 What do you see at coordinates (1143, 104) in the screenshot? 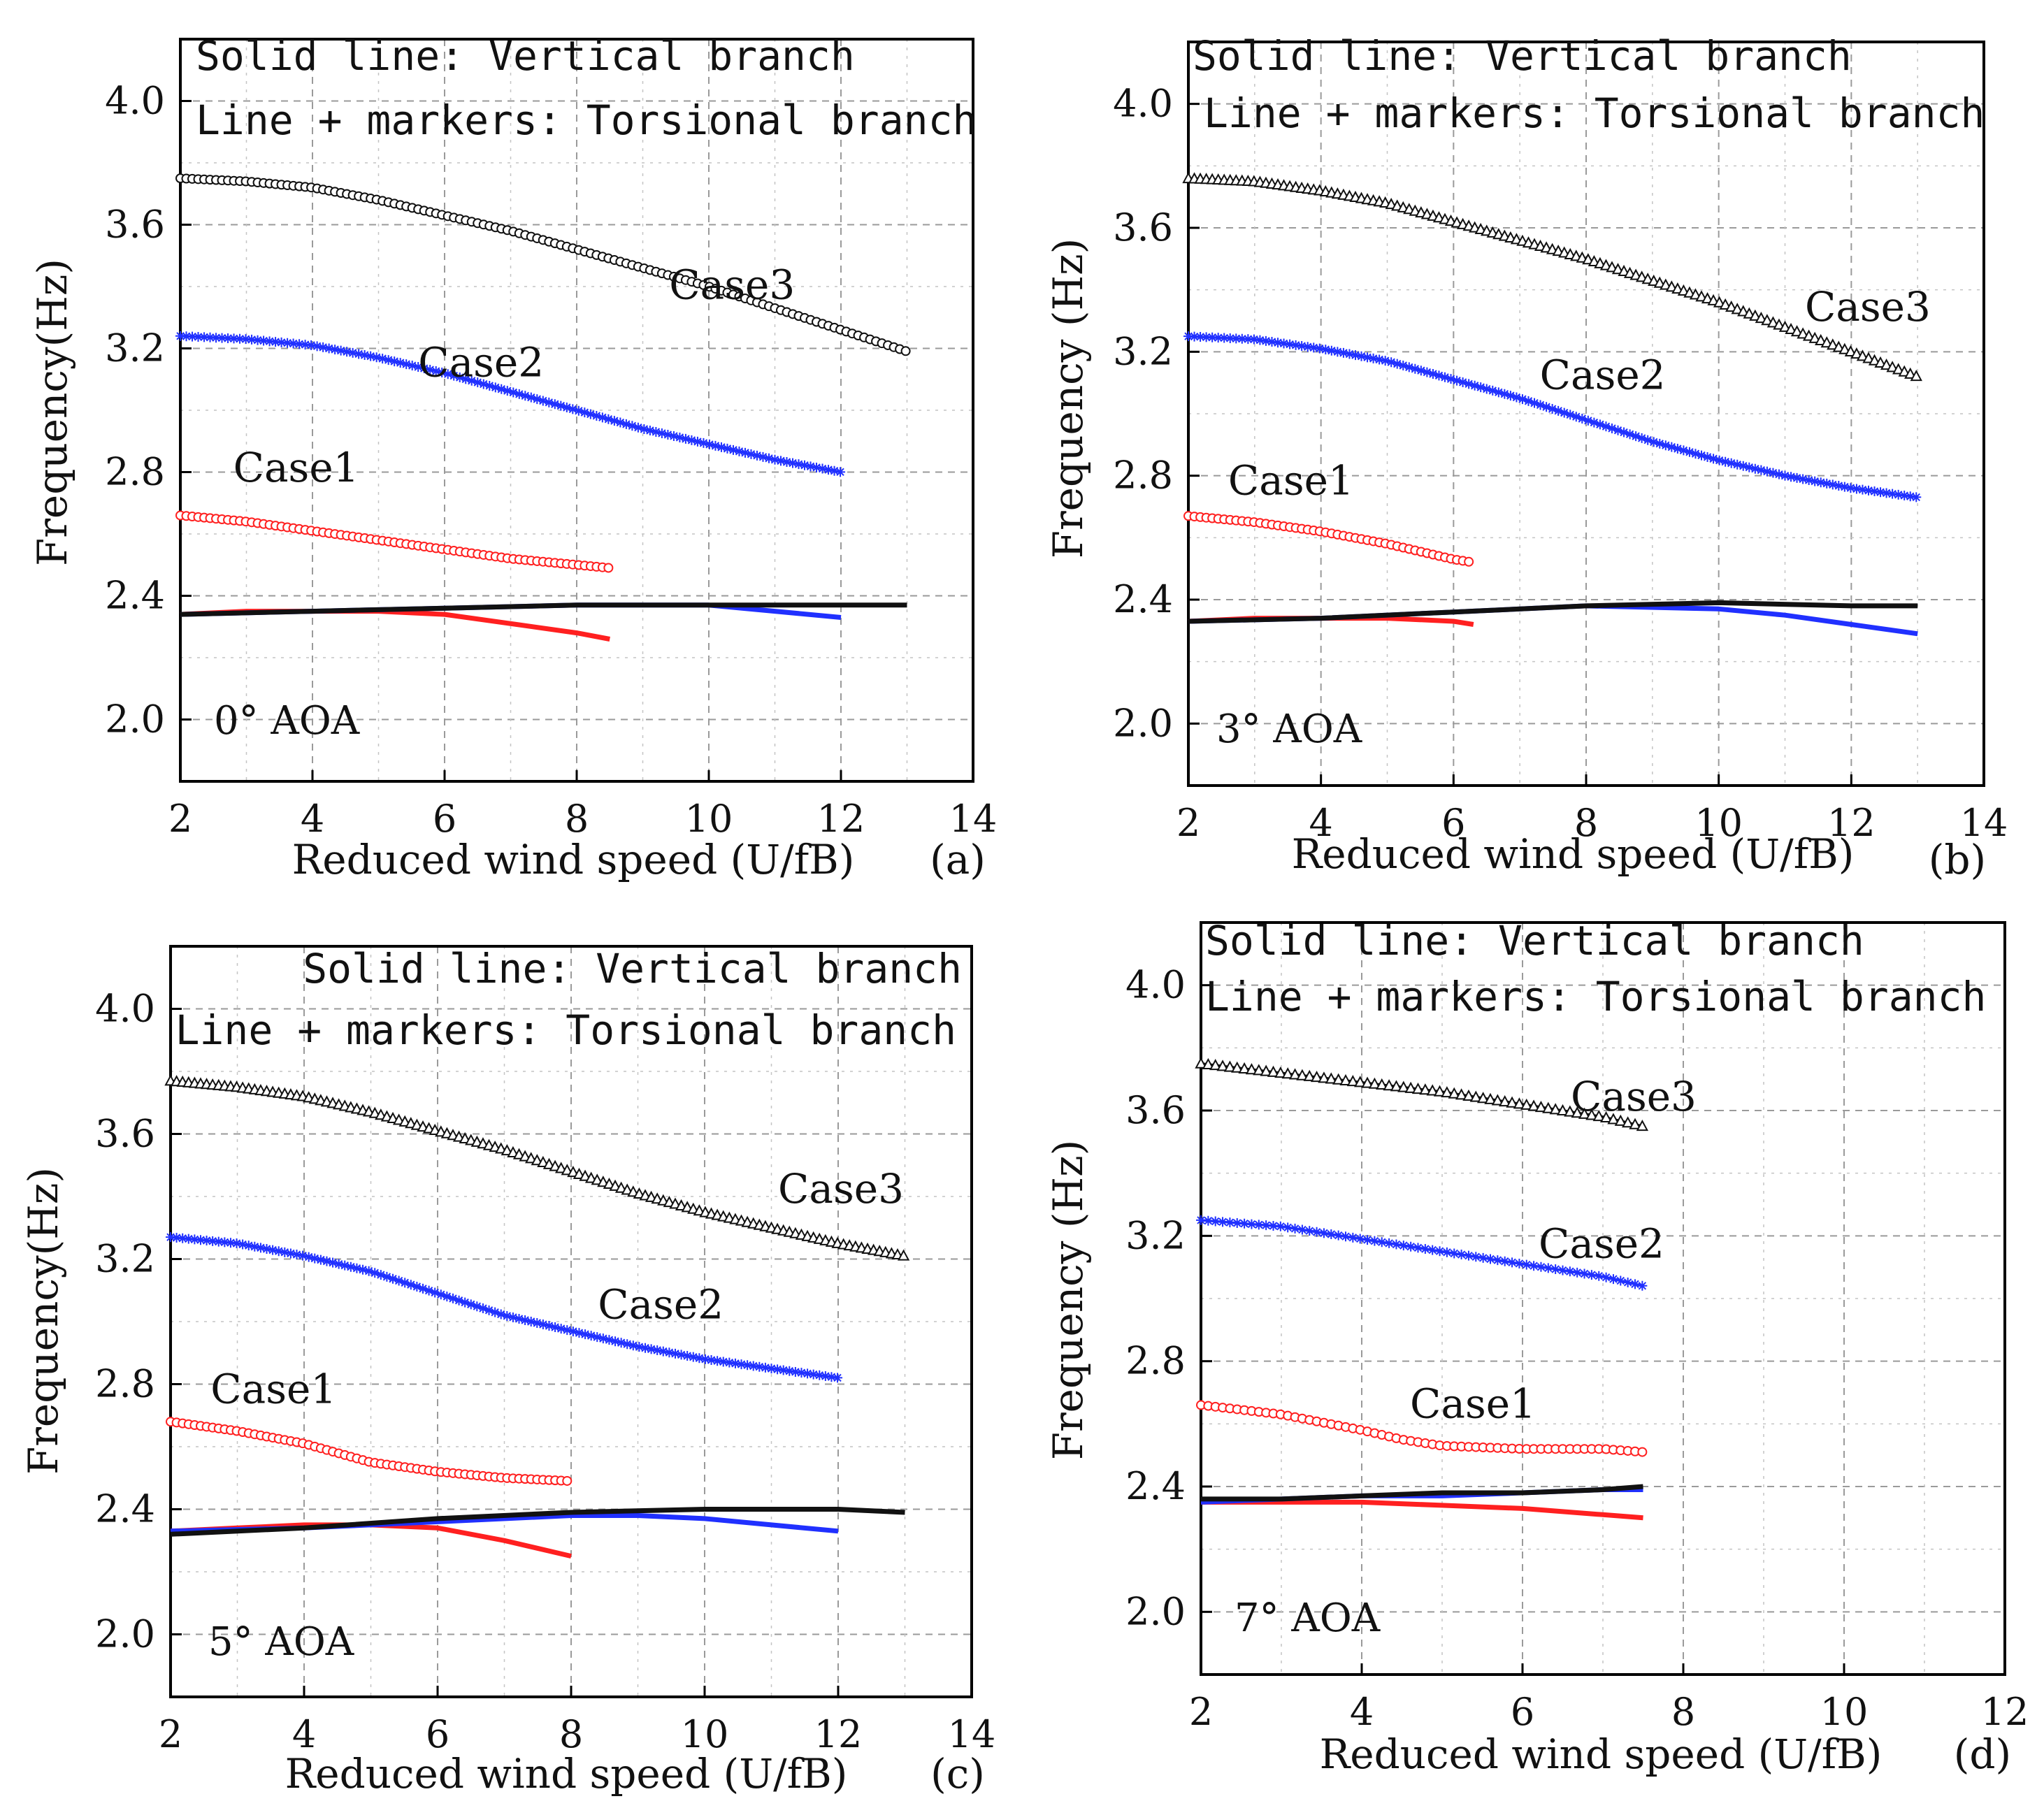
I see `y-tick-label: 4.0` at bounding box center [1143, 104].